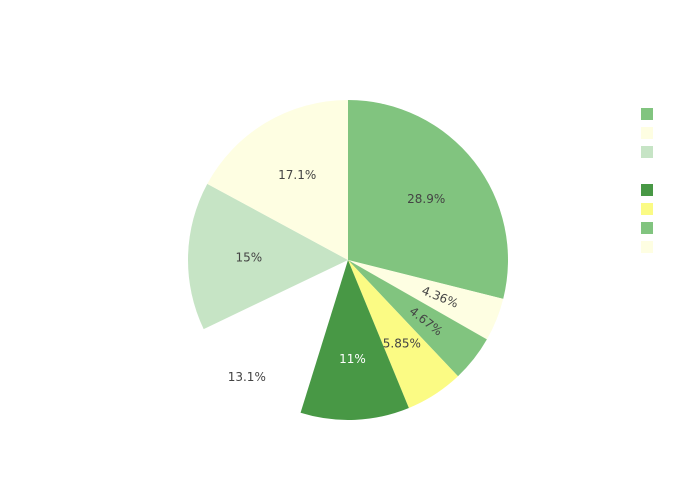 Image resolution: width=700 pixels, height=504 pixels. What do you see at coordinates (647, 180) in the screenshot?
I see `legend` at bounding box center [647, 180].